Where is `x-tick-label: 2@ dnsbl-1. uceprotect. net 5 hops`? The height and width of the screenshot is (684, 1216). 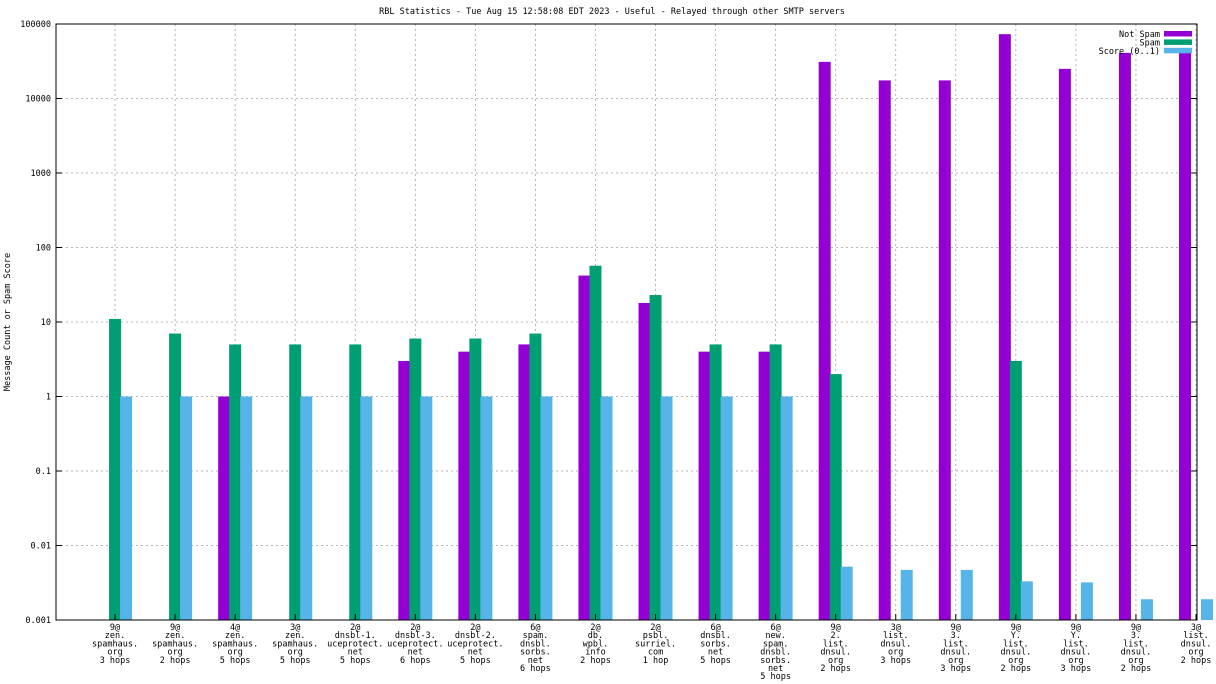 x-tick-label: 2@ dnsbl-1. uceprotect. net 5 hops is located at coordinates (355, 644).